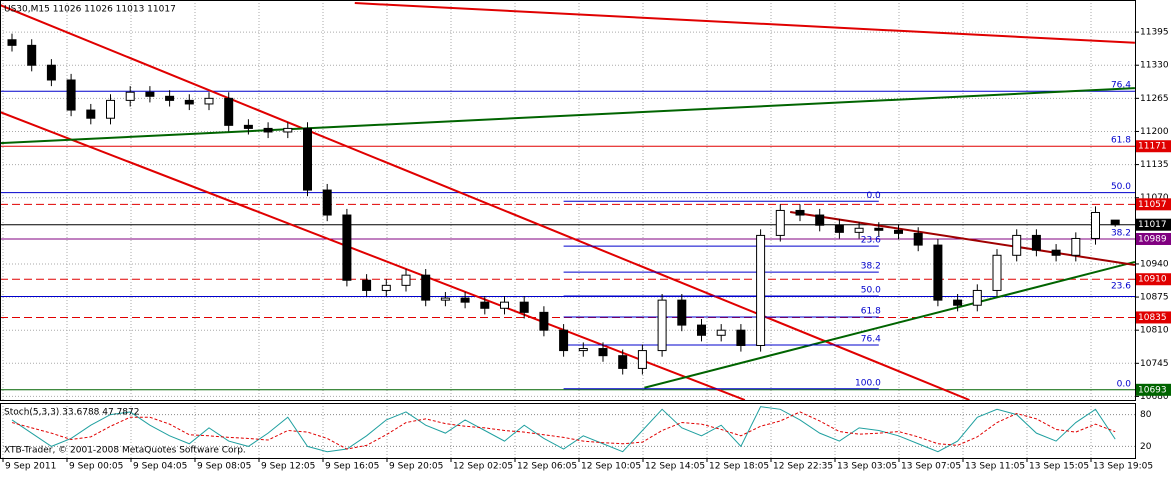 The width and height of the screenshot is (1171, 500). I want to click on stoch-panel, so click(567, 430).